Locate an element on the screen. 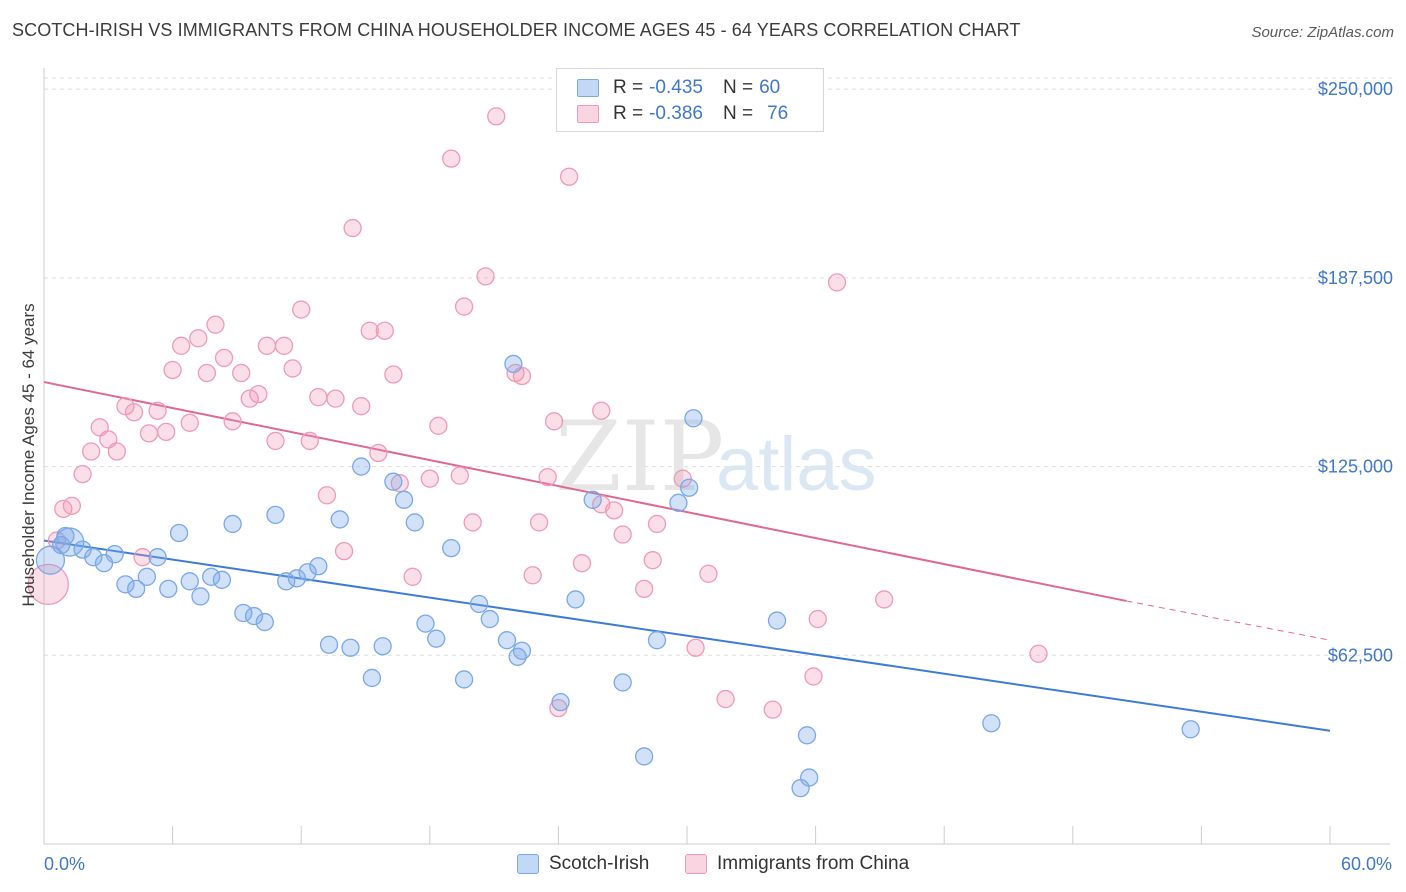  watermark: ZIP atlas is located at coordinates (716, 457).